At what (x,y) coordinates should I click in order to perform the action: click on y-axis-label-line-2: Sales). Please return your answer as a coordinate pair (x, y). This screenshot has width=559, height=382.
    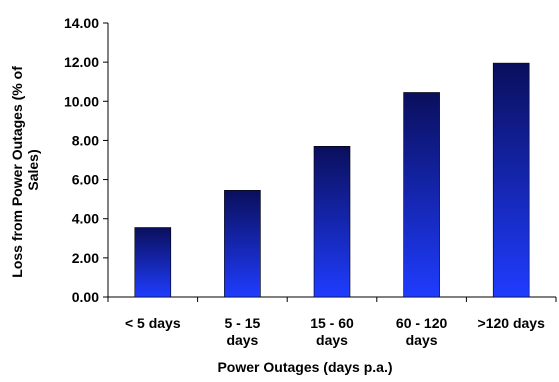
    Looking at the image, I should click on (33, 169).